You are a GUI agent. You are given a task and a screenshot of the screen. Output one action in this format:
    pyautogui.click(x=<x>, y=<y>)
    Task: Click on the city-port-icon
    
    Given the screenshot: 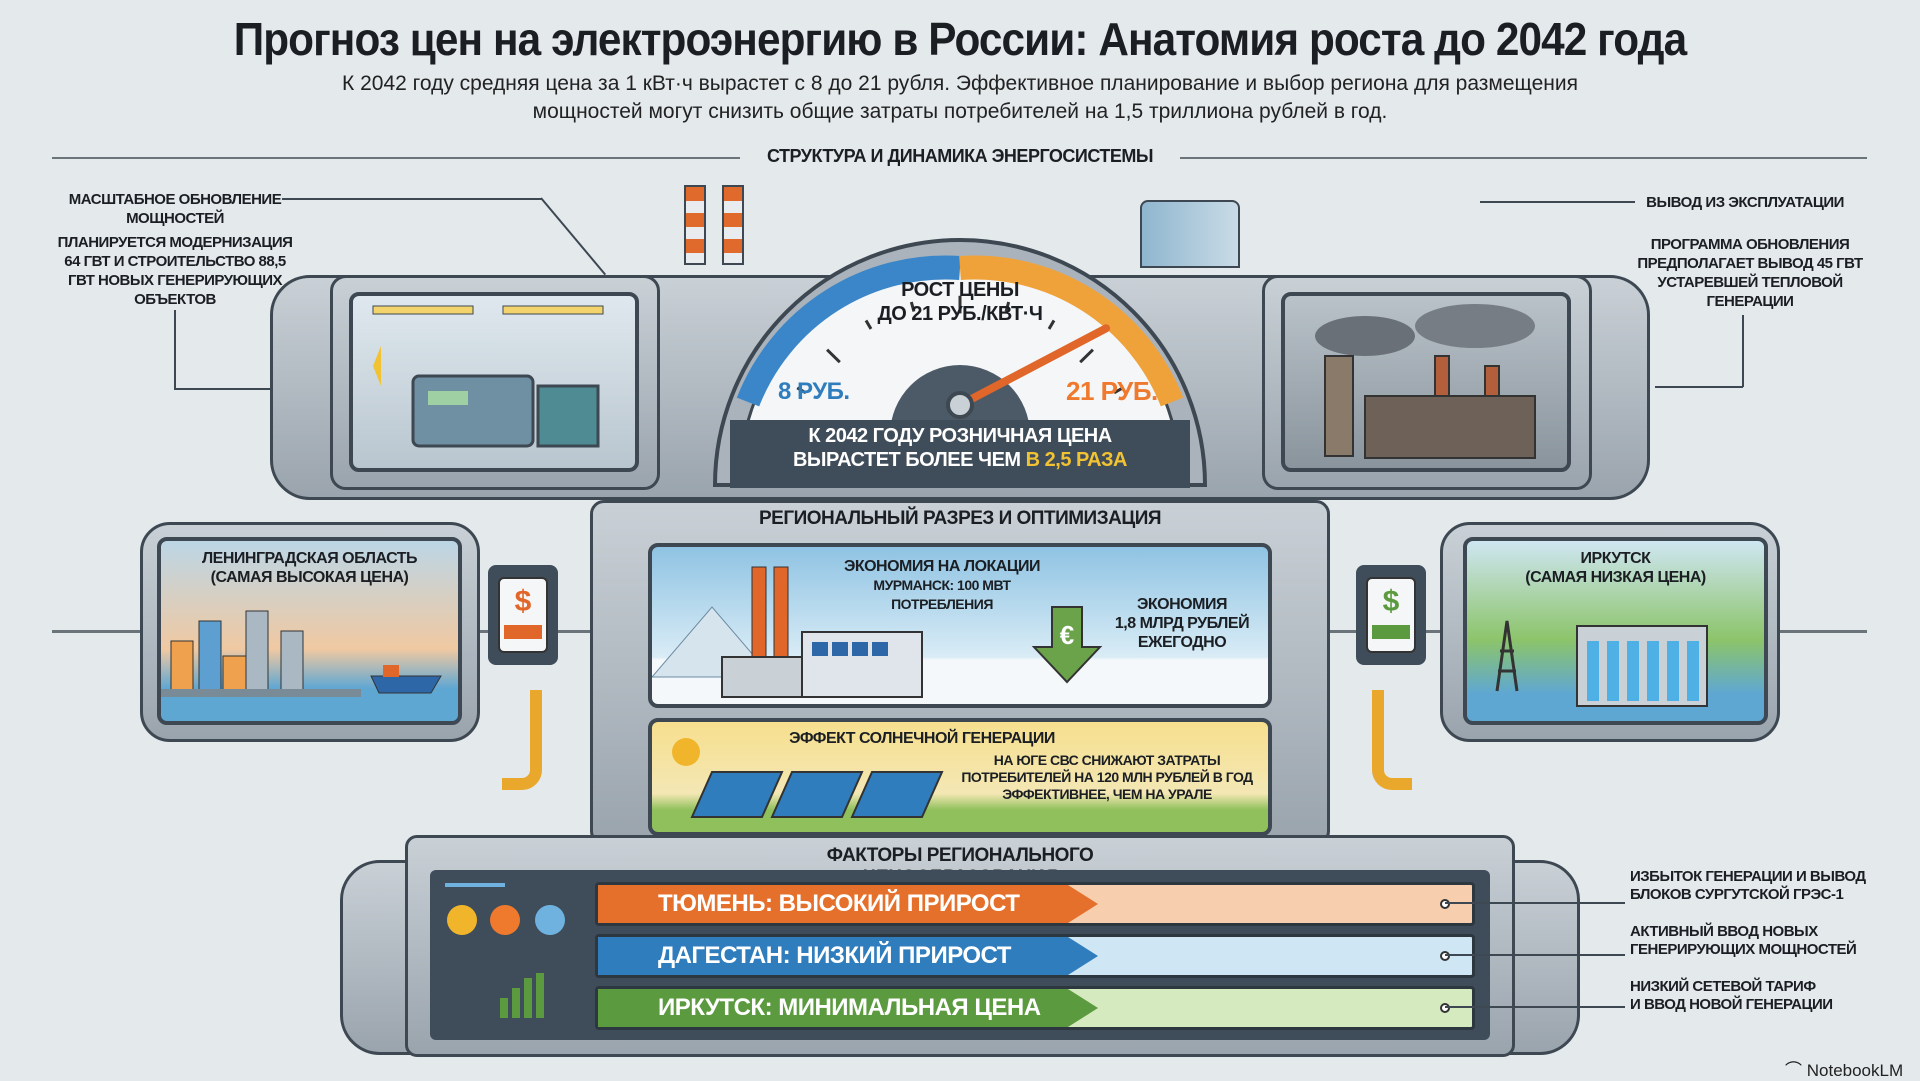 What is the action you would take?
    pyautogui.click(x=301, y=653)
    